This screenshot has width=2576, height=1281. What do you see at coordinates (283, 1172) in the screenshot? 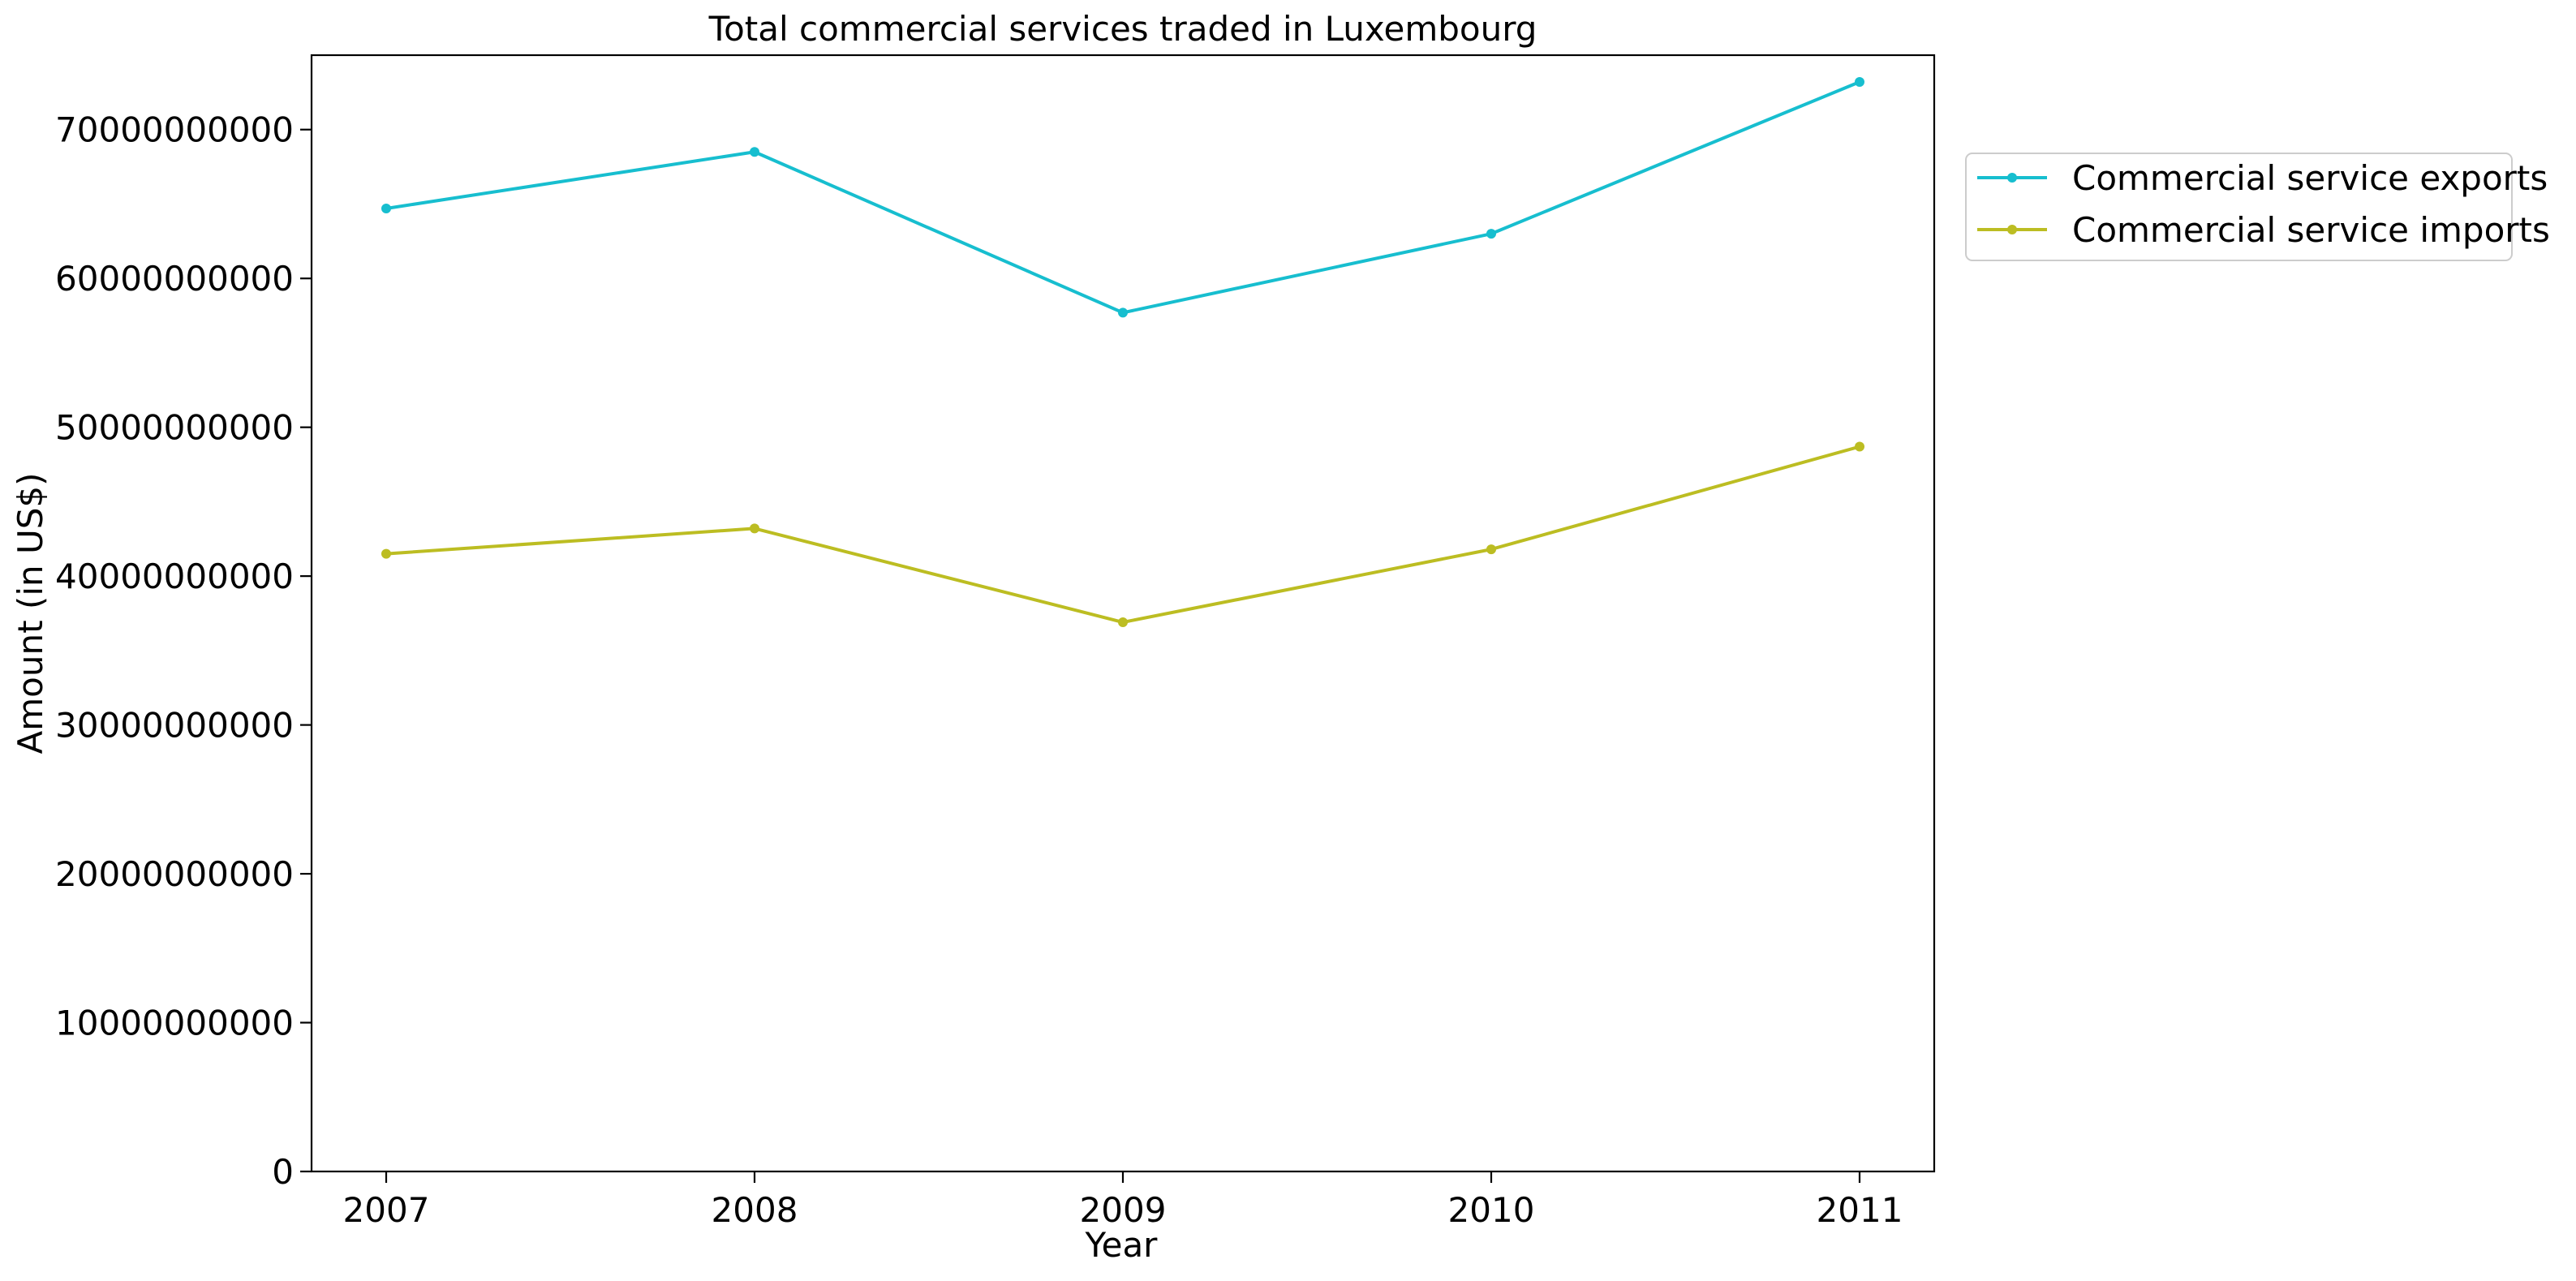
I see `y-tick-label: 0` at bounding box center [283, 1172].